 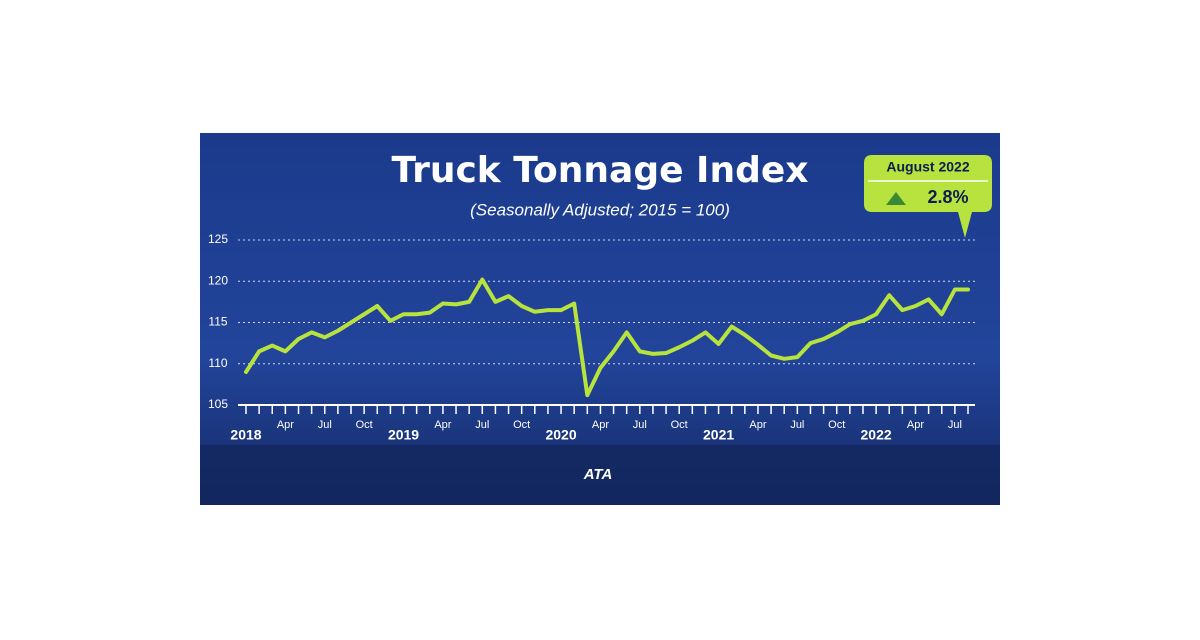 I want to click on y-tick-label: 115, so click(x=217, y=322).